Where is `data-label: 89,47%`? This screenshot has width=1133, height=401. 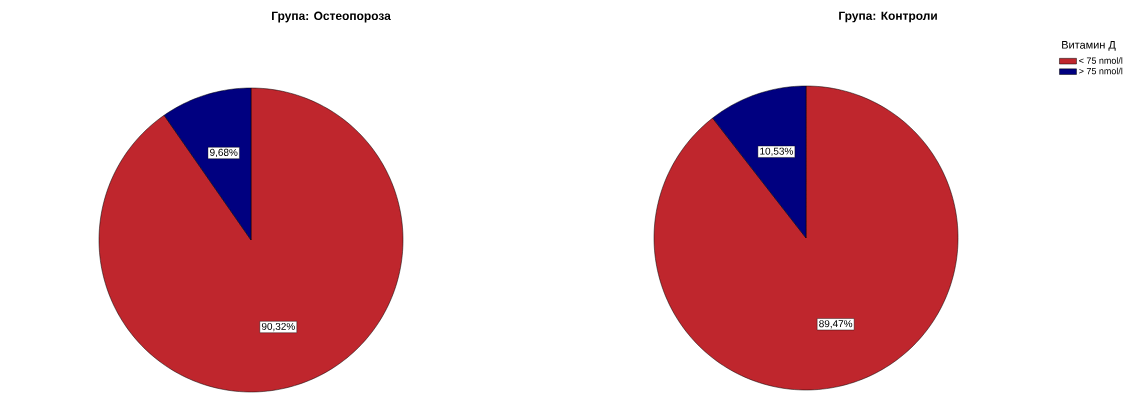 data-label: 89,47% is located at coordinates (836, 324).